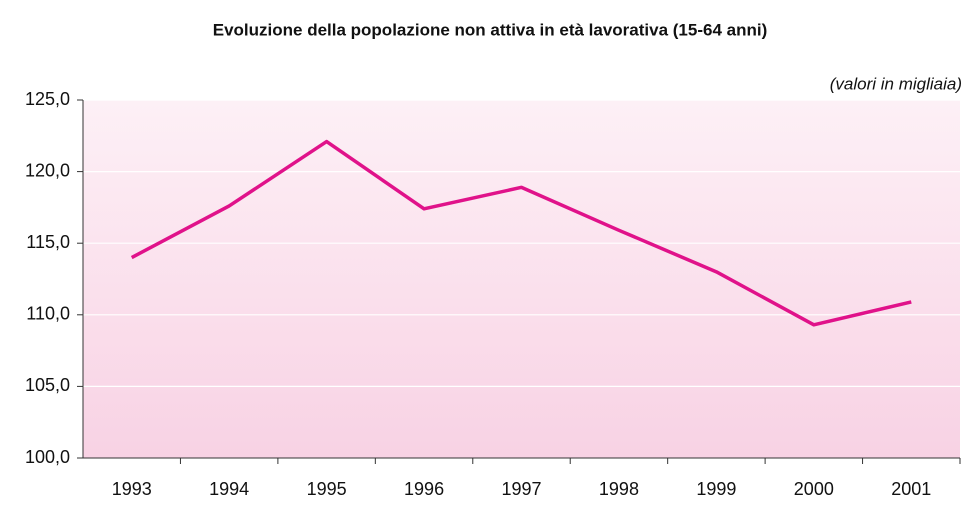  I want to click on y-tick-label: 120,0, so click(47, 170).